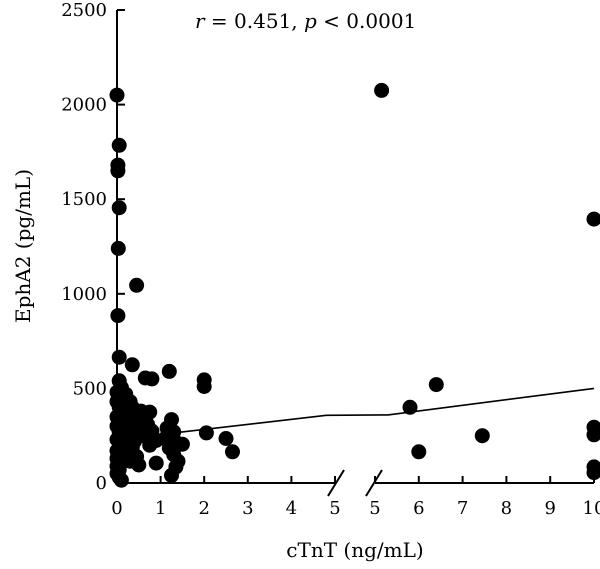 The width and height of the screenshot is (600, 569). Describe the element at coordinates (101, 483) in the screenshot. I see `y-tick-label: 0` at that location.